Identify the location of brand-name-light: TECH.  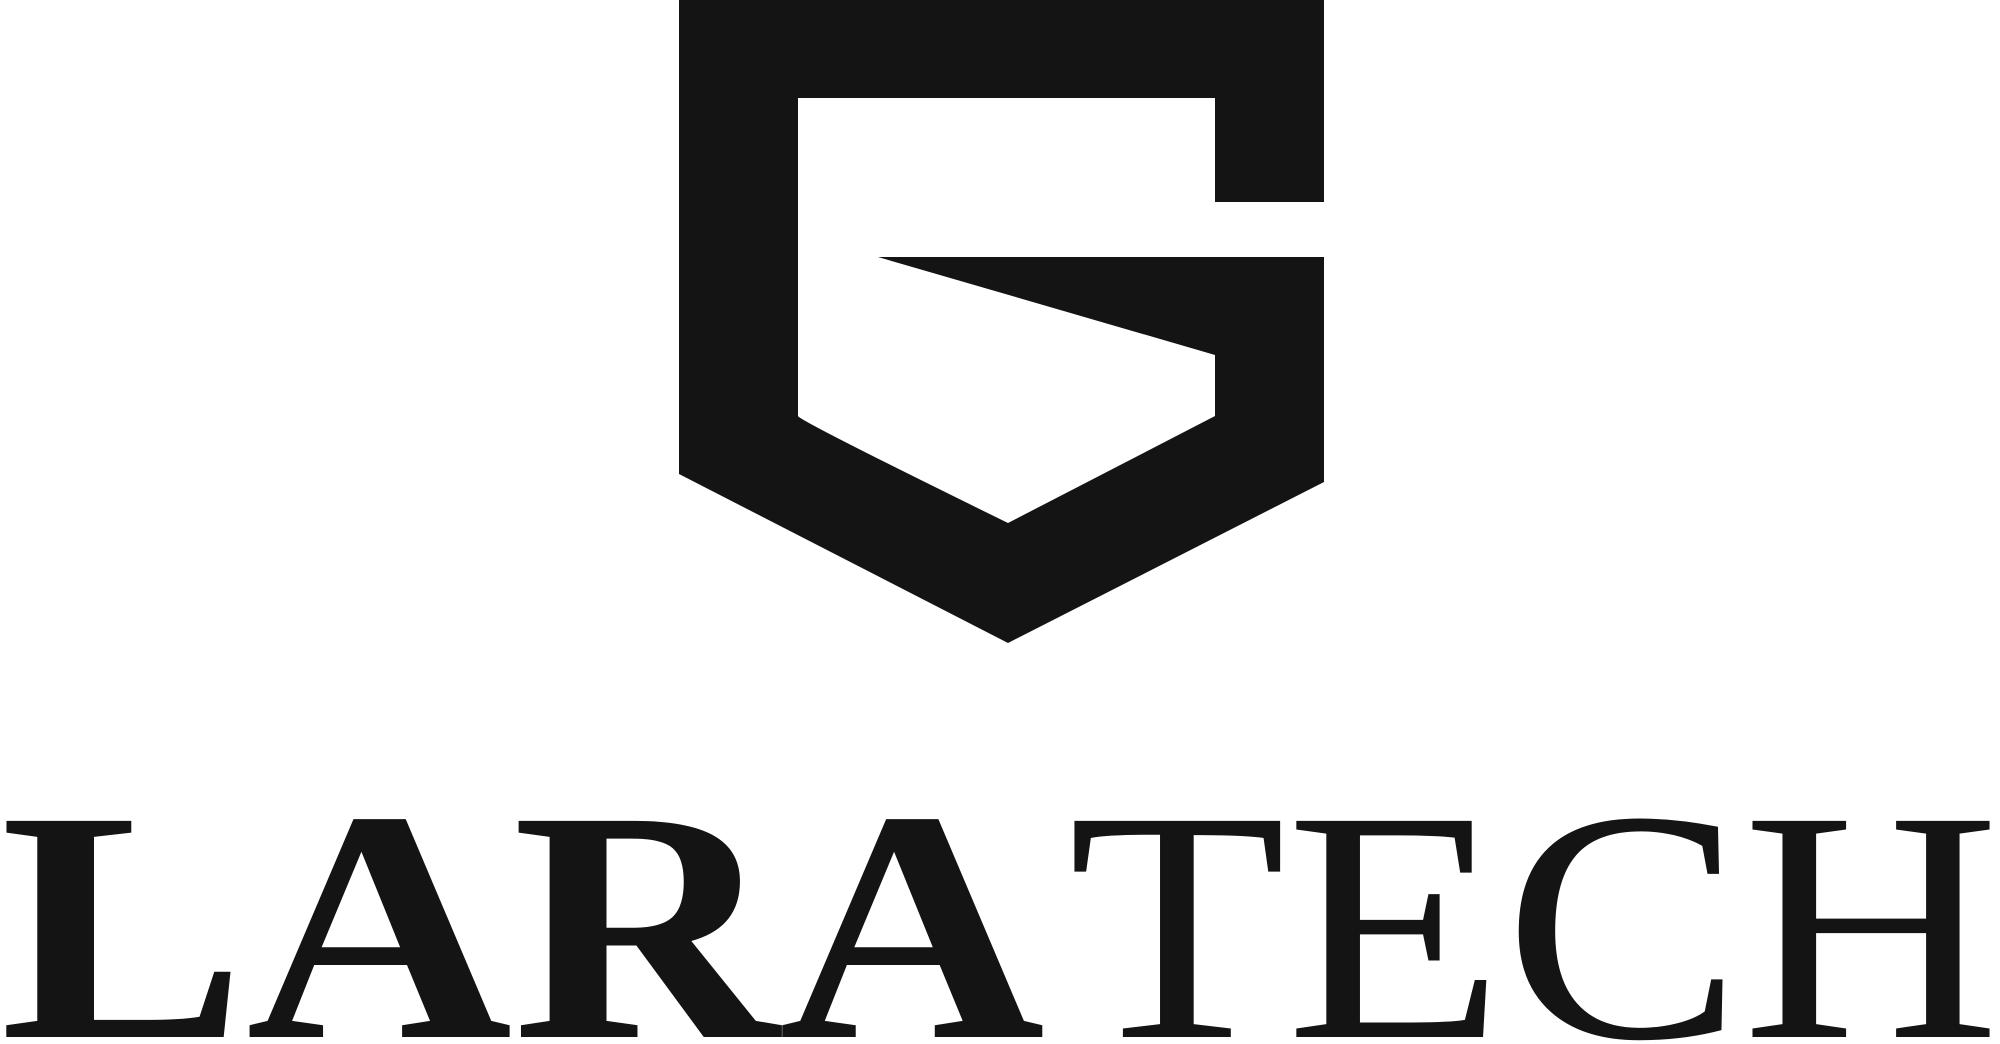
(1534, 909).